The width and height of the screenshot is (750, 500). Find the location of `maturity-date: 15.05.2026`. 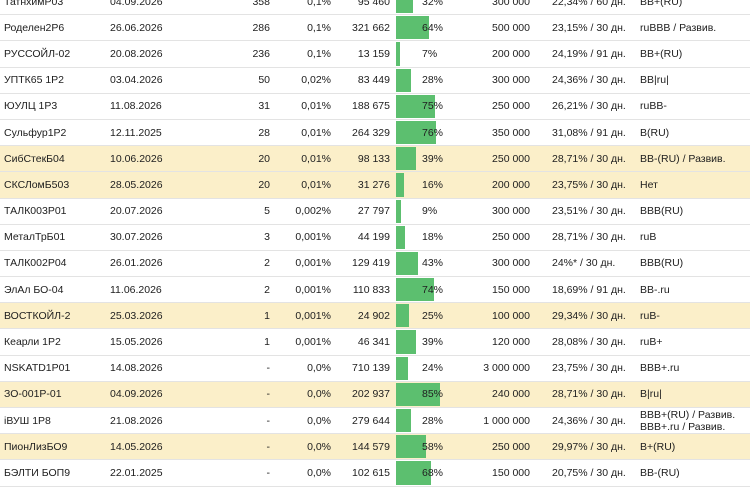

maturity-date: 15.05.2026 is located at coordinates (136, 342).